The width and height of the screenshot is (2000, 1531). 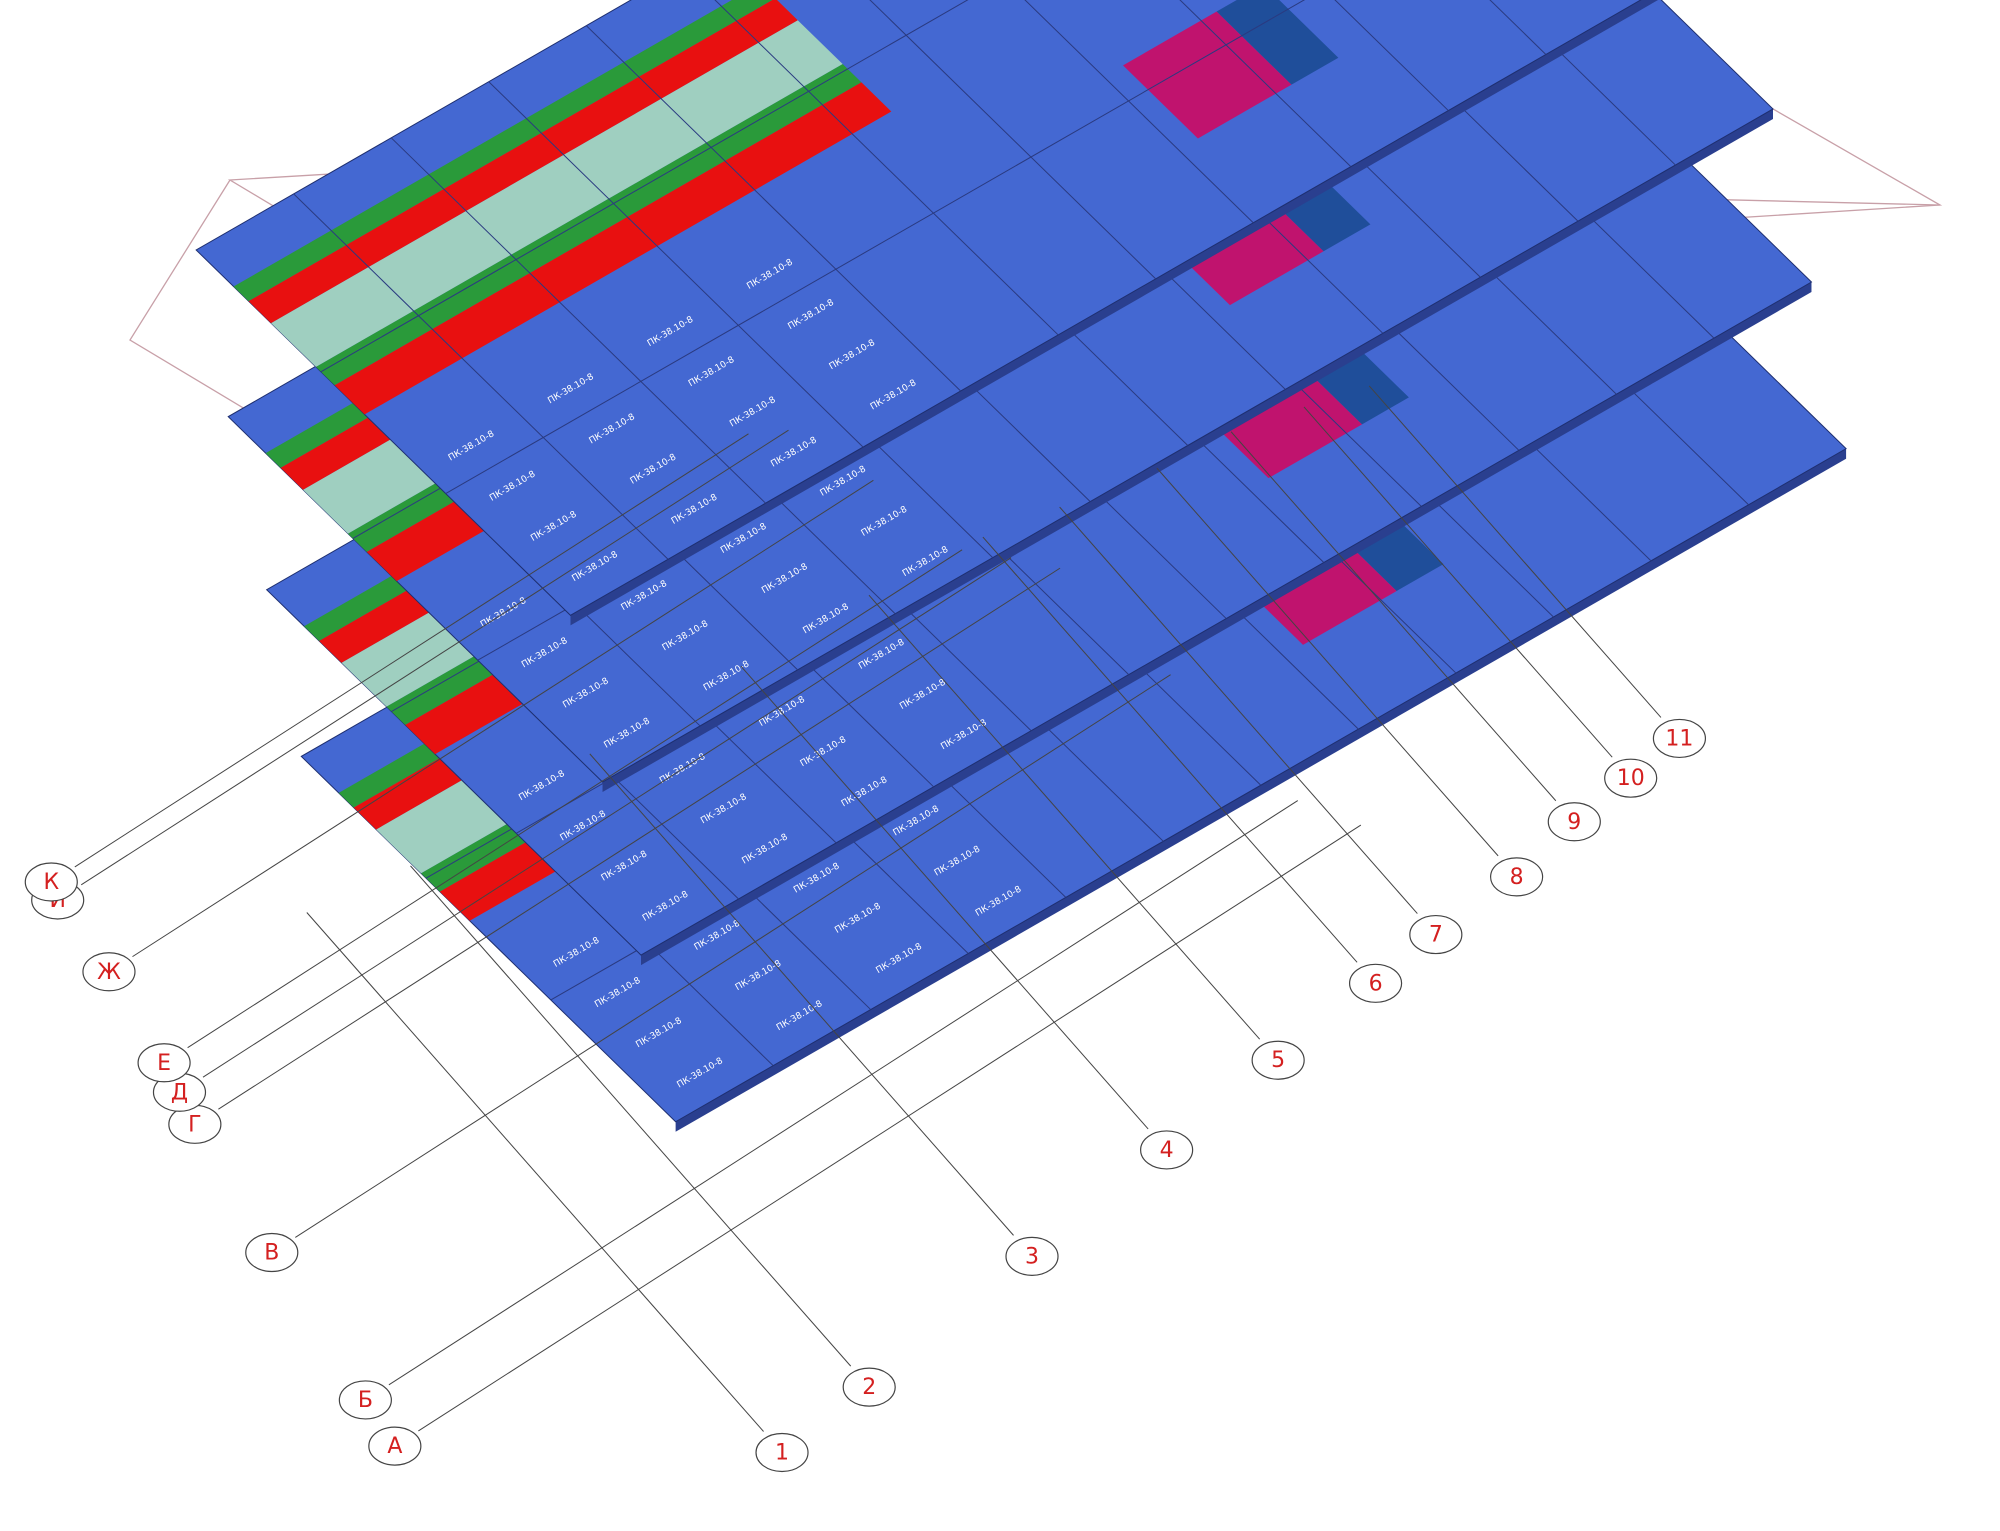 I want to click on axis-label: Ж, so click(x=109, y=972).